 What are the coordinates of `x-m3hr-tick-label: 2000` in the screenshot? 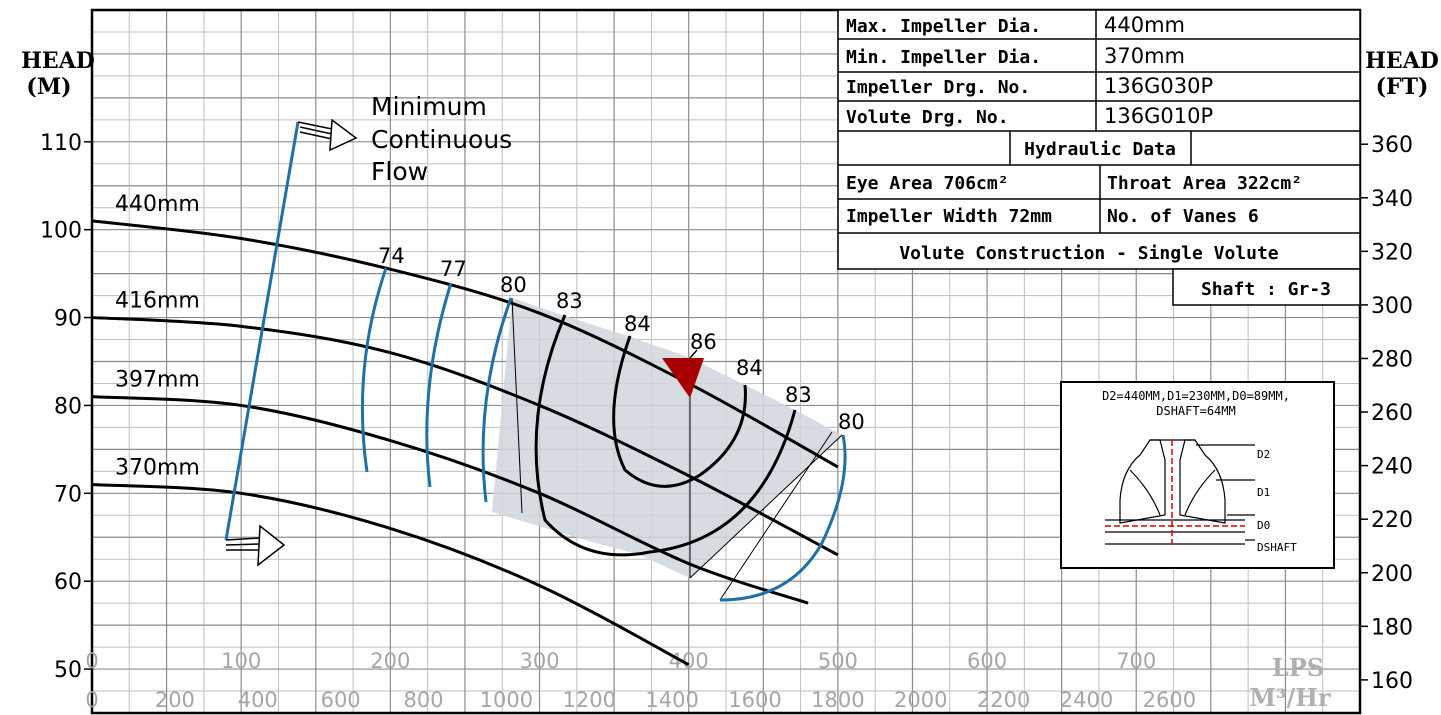 It's located at (920, 700).